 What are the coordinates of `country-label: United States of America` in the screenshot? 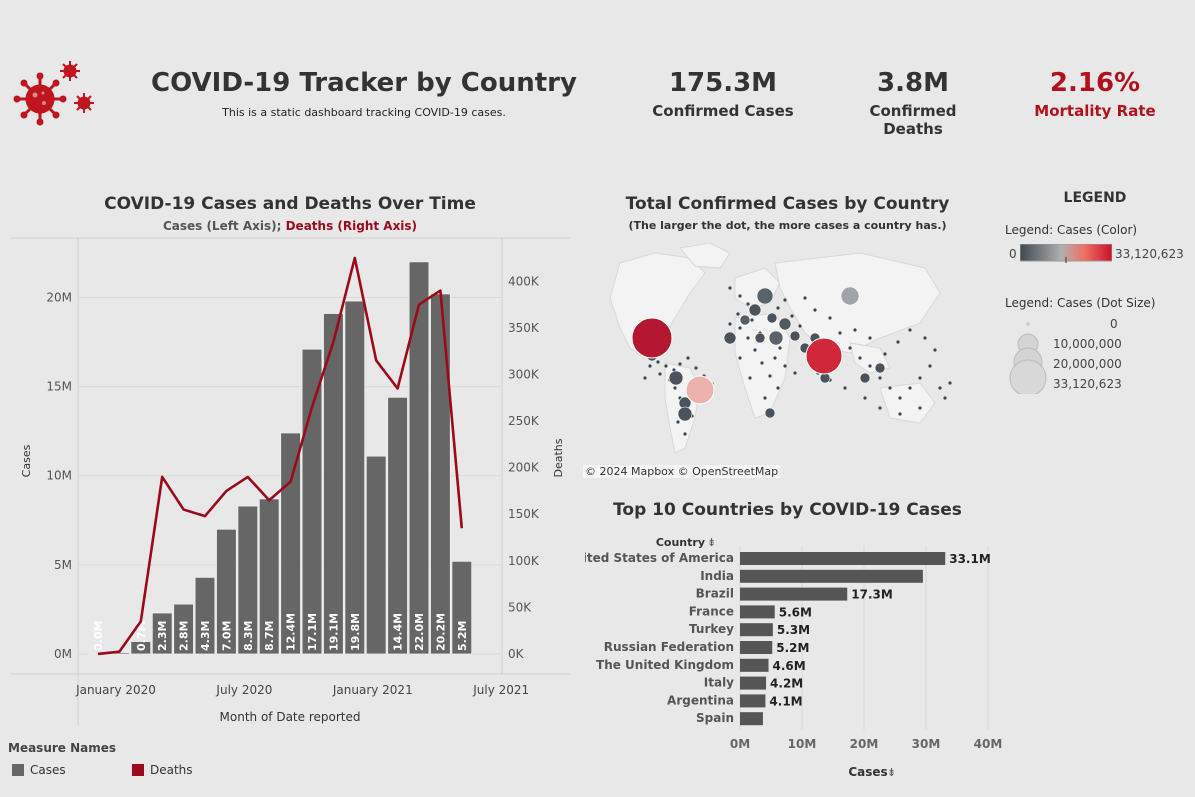 It's located at (659, 558).